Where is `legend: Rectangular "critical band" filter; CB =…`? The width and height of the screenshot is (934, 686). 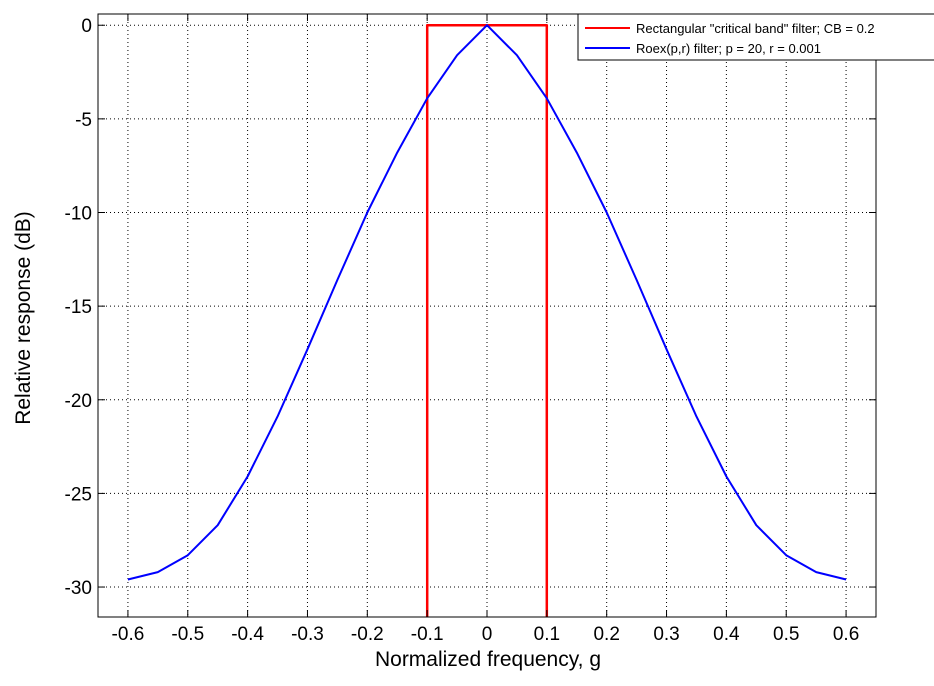
legend: Rectangular "critical band" filter; CB =… is located at coordinates (755, 37).